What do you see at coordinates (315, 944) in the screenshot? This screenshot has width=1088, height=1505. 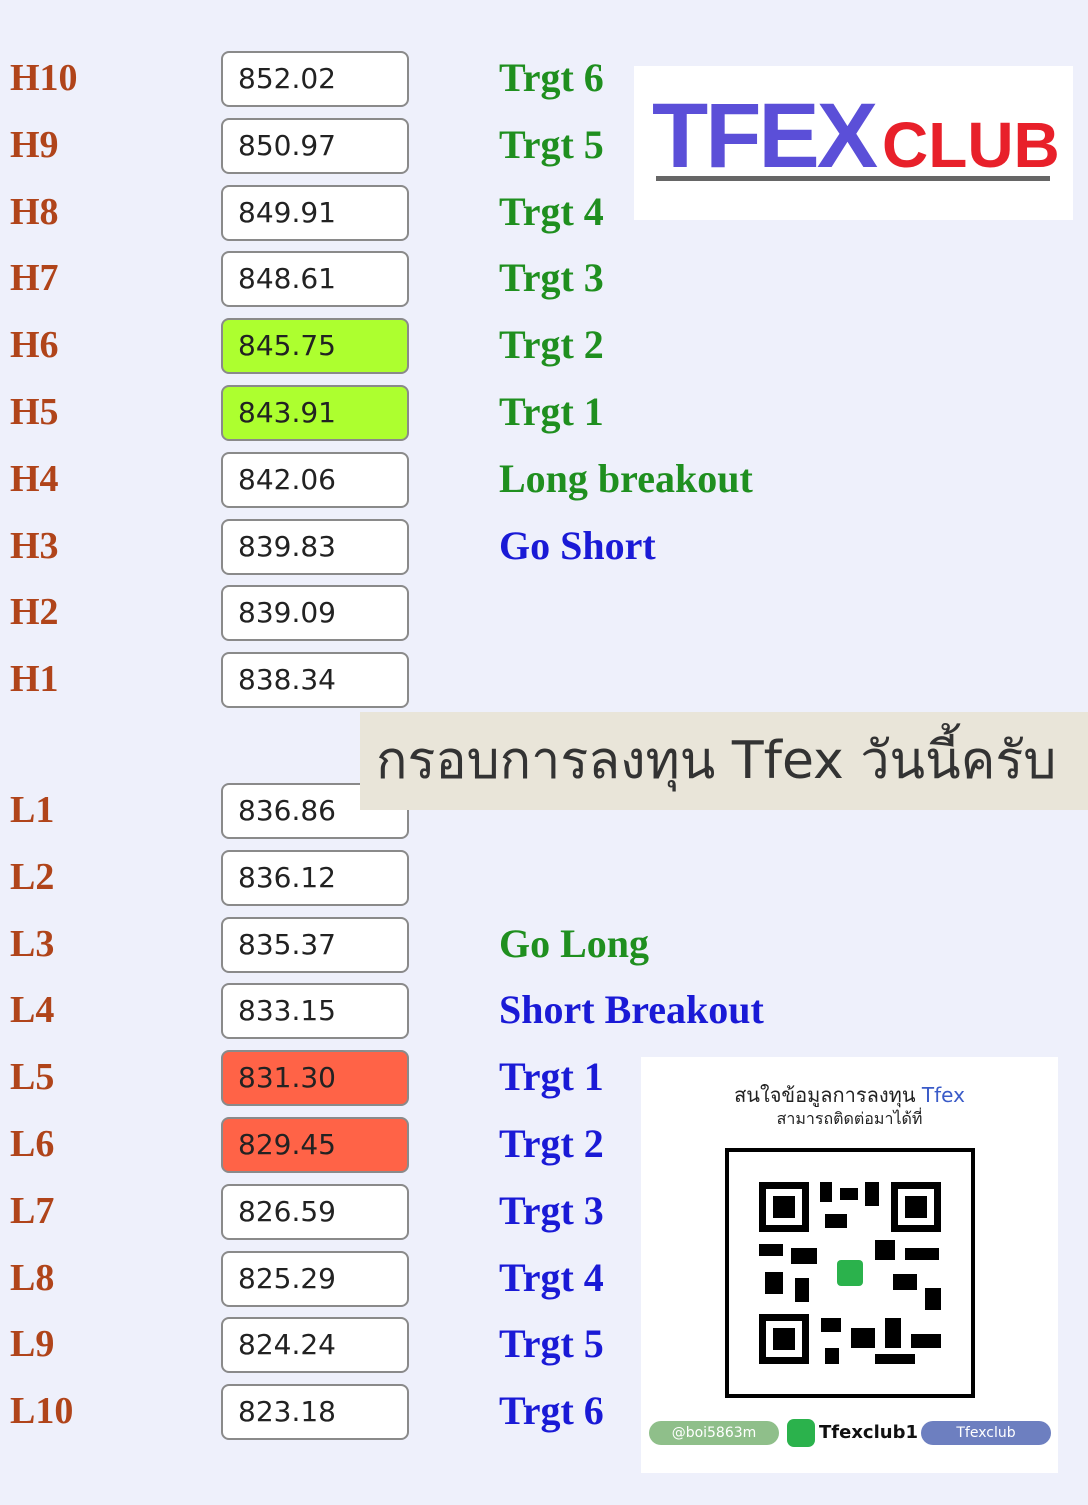 I see `level-value: 835.37` at bounding box center [315, 944].